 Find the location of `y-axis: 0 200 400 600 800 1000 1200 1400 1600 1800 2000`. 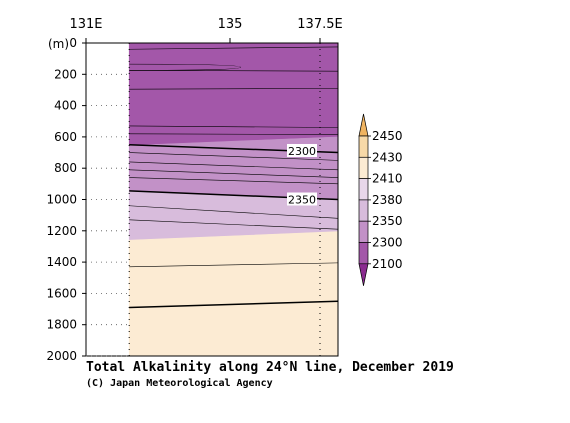

y-axis: 0 200 400 600 800 1000 1200 1400 1600 1800 2000 is located at coordinates (88, 199).